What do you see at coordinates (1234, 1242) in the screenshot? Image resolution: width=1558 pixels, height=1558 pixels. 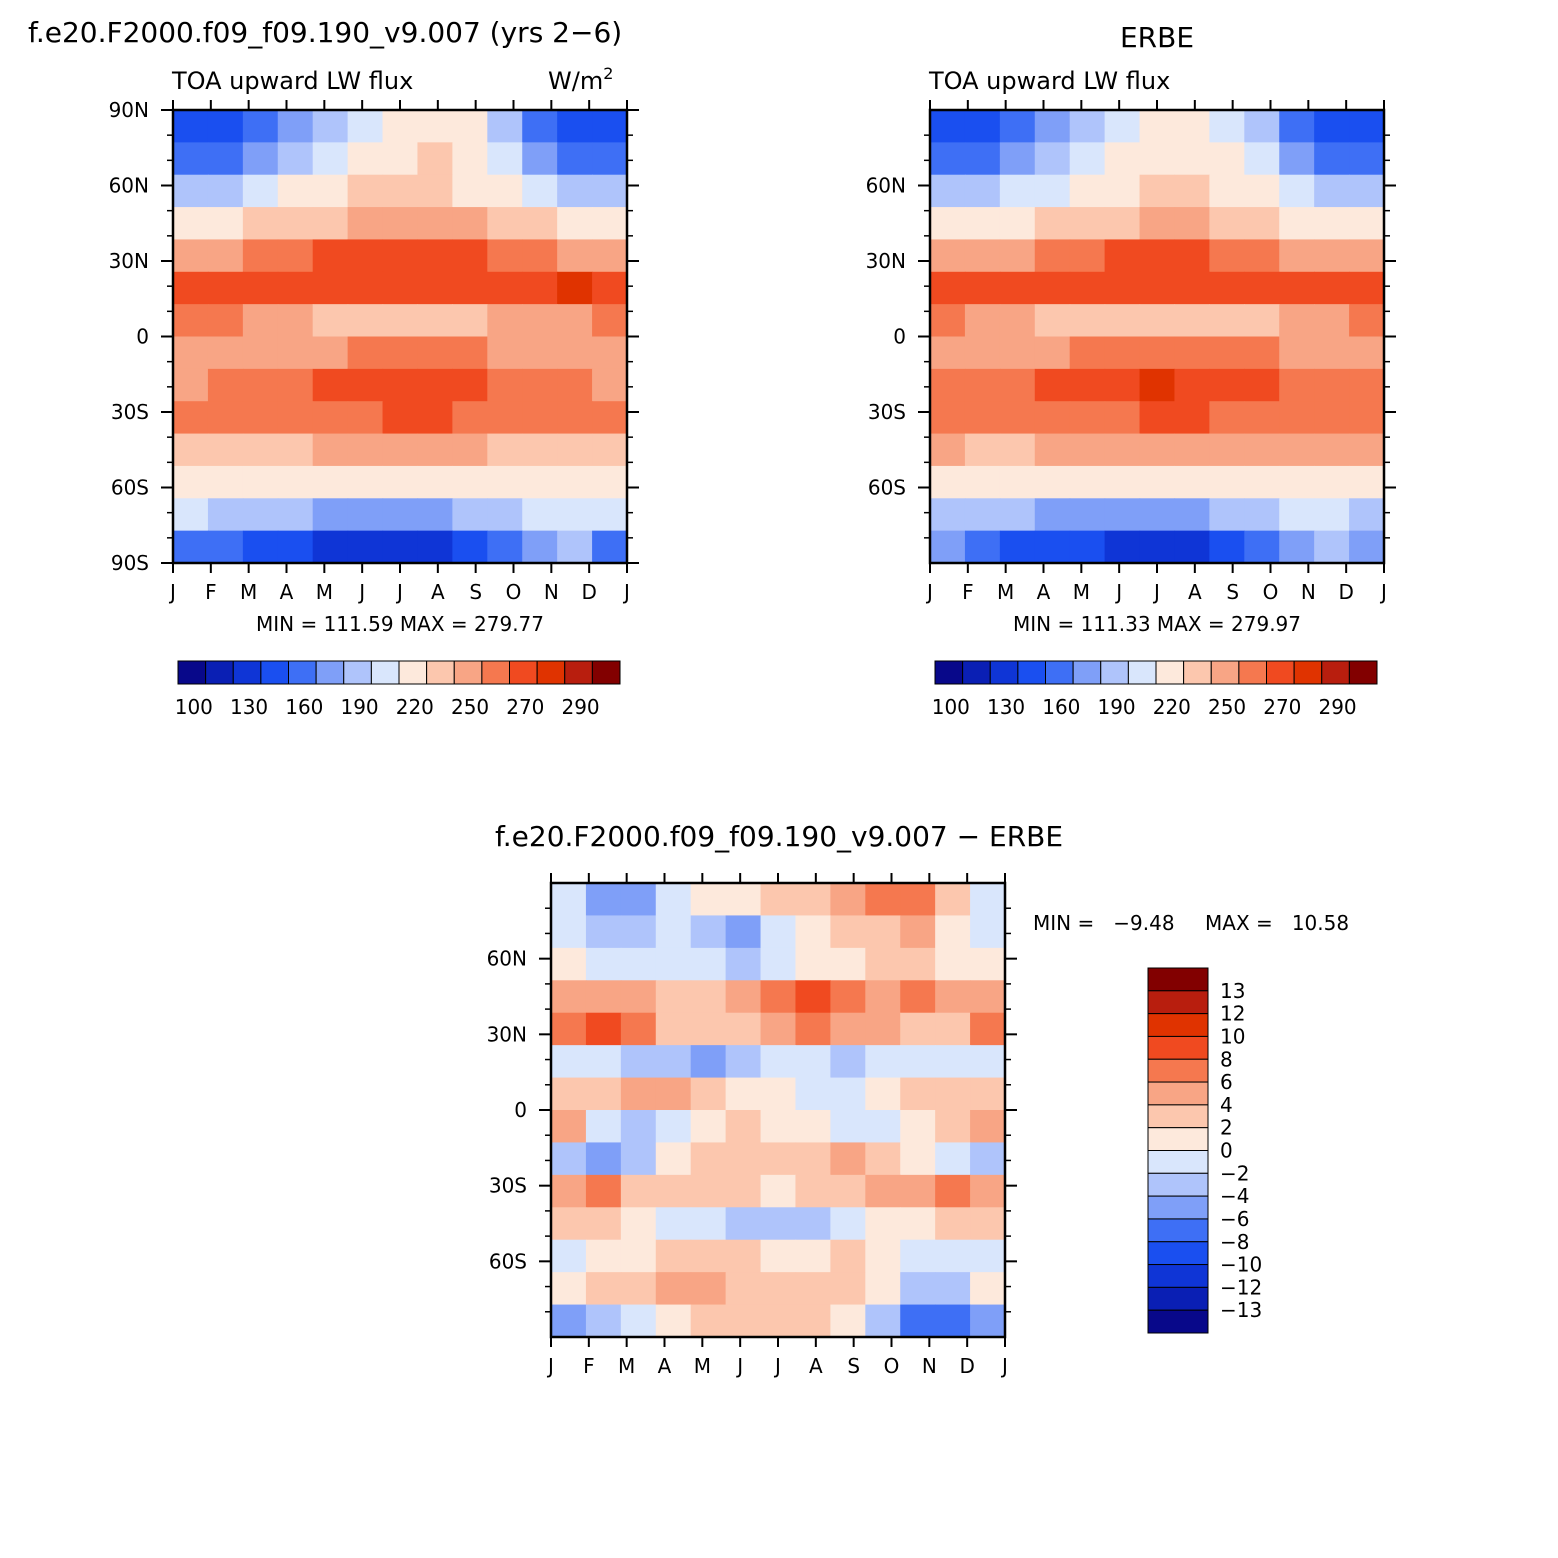 I see `colorbar-label: −8` at bounding box center [1234, 1242].